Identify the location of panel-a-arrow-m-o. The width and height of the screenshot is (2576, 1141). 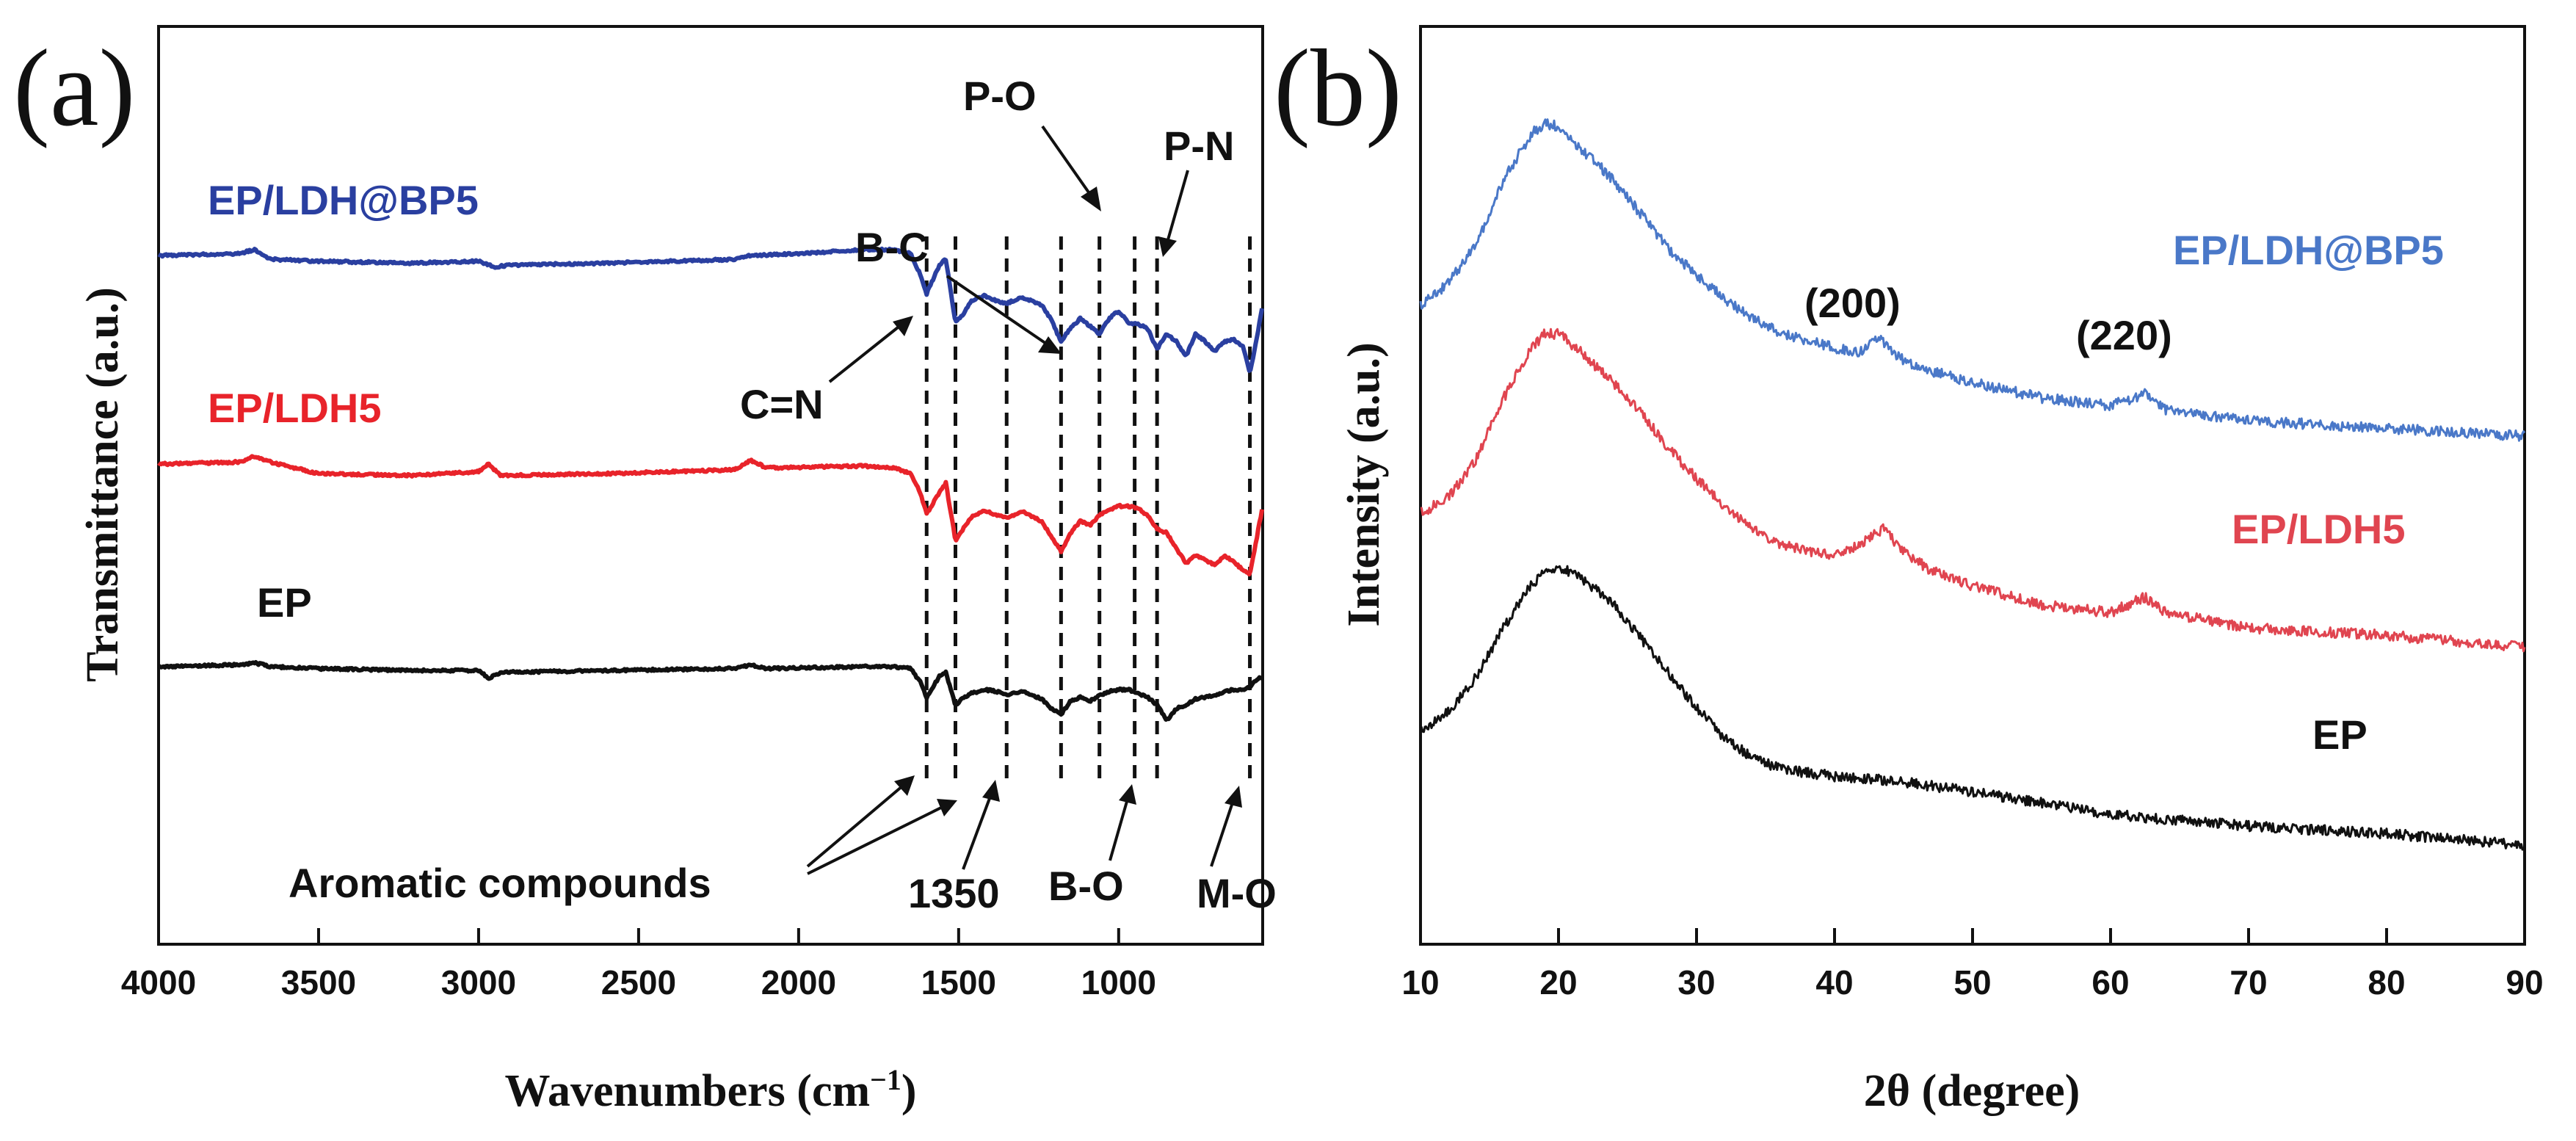
(1223, 833).